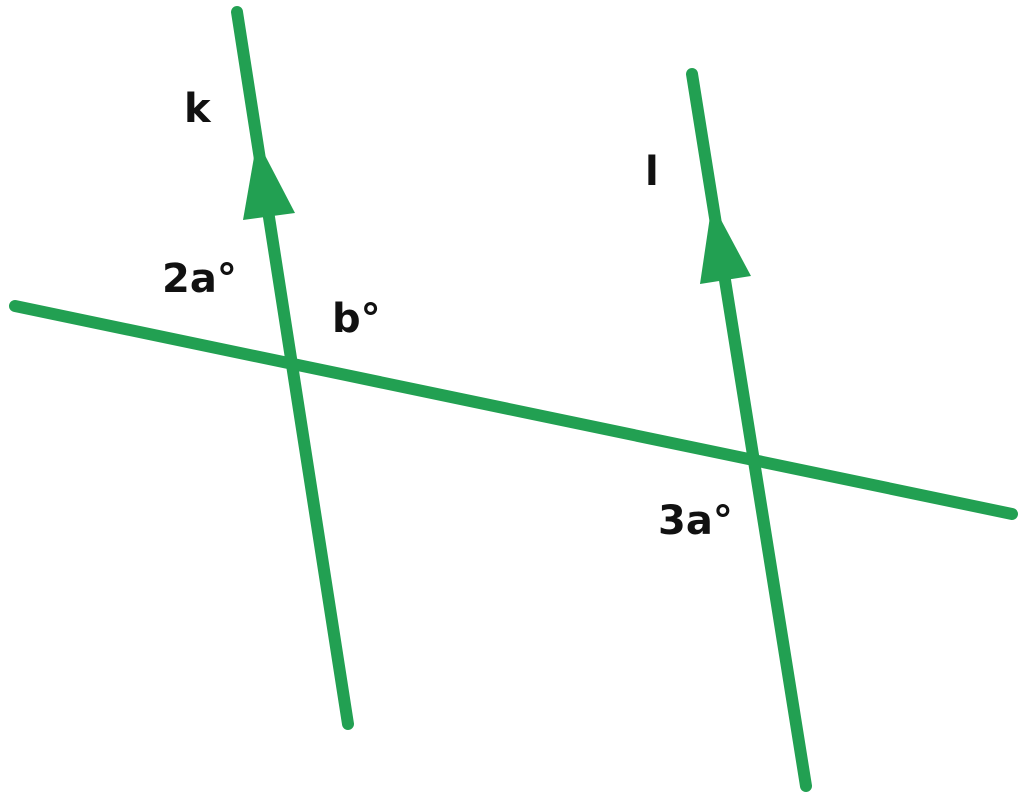 This screenshot has width=1023, height=801. Describe the element at coordinates (725, 243) in the screenshot. I see `line-l-arrow-icon` at that location.